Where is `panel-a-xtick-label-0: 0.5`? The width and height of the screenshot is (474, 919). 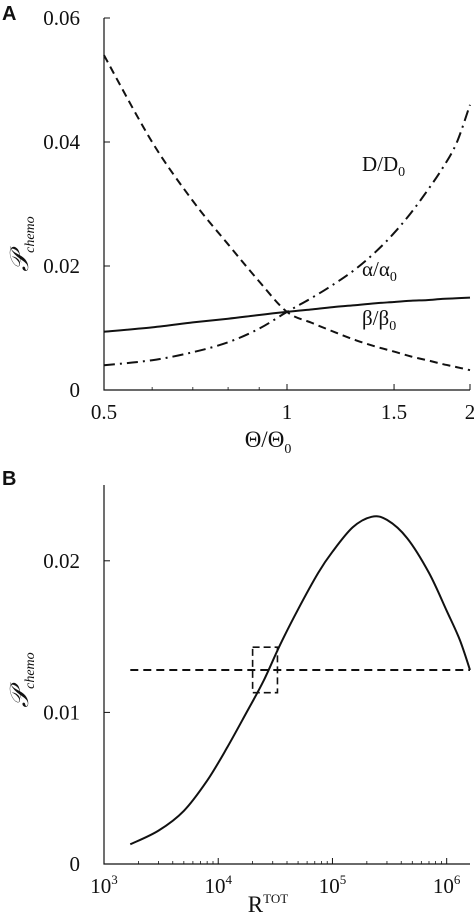
panel-a-xtick-label-0: 0.5 is located at coordinates (104, 412).